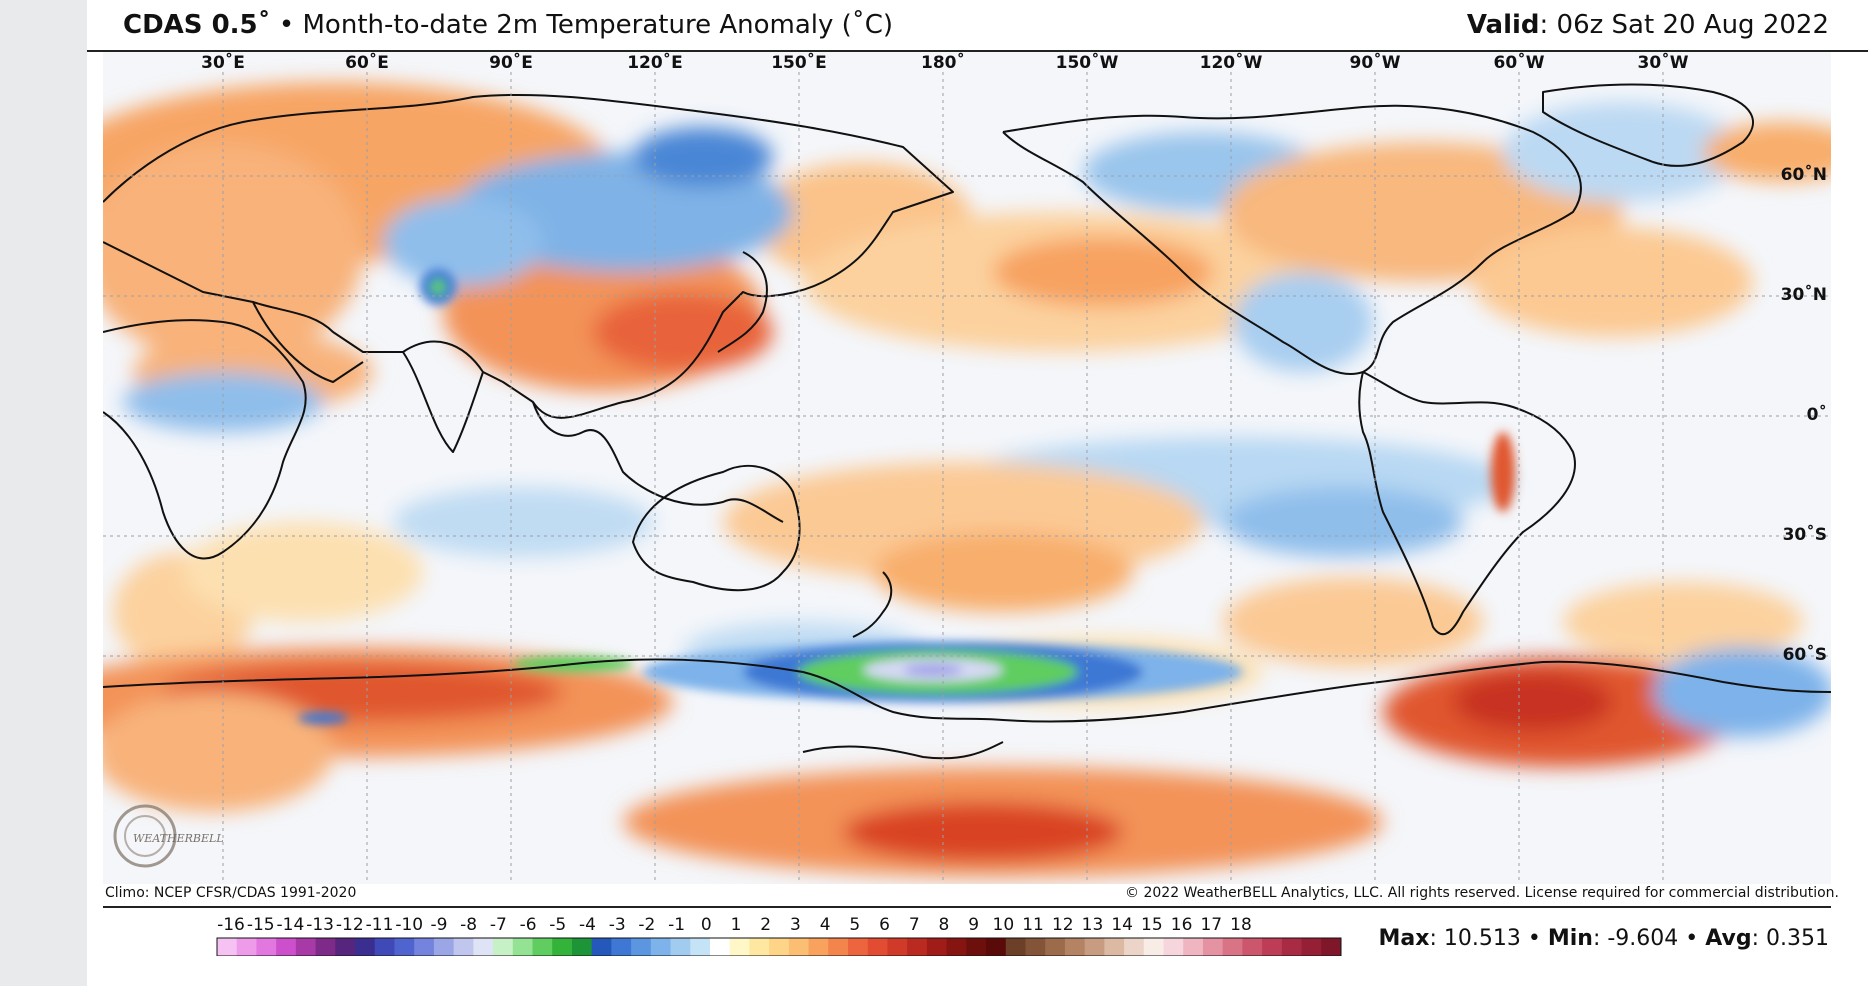  What do you see at coordinates (854, 925) in the screenshot?
I see `legend-tick: 5` at bounding box center [854, 925].